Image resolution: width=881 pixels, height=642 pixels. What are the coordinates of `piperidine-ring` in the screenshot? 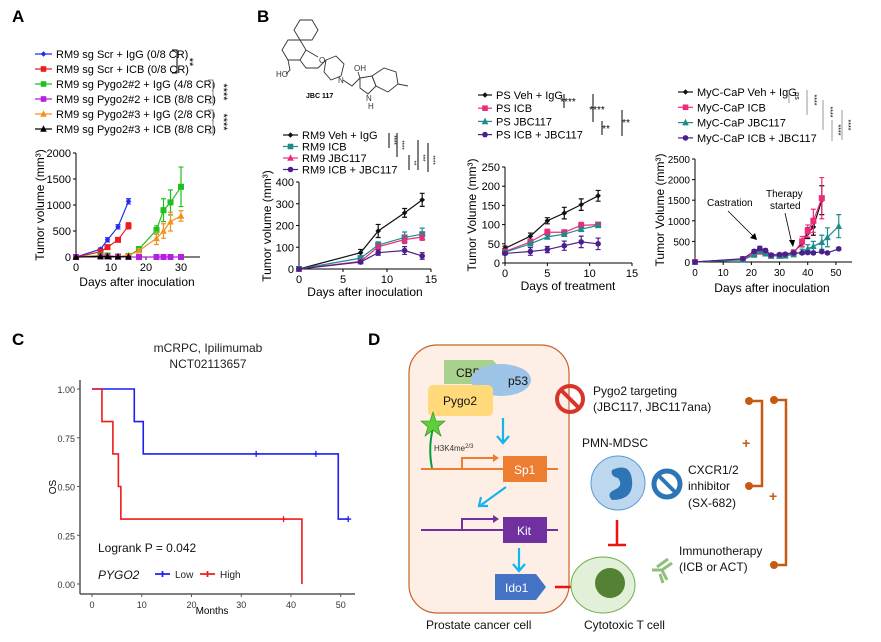 It's located at (334, 68).